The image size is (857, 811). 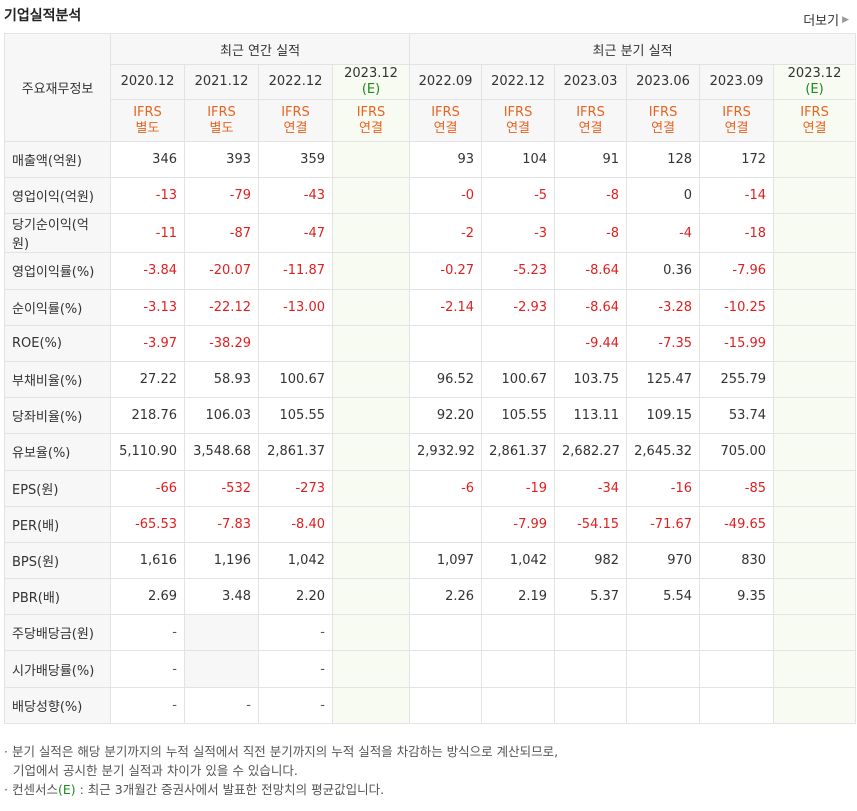 I want to click on table-row: BPS(원) 1,616 1,196 1,042 1,097 1,042 982 970 830, so click(x=430, y=560).